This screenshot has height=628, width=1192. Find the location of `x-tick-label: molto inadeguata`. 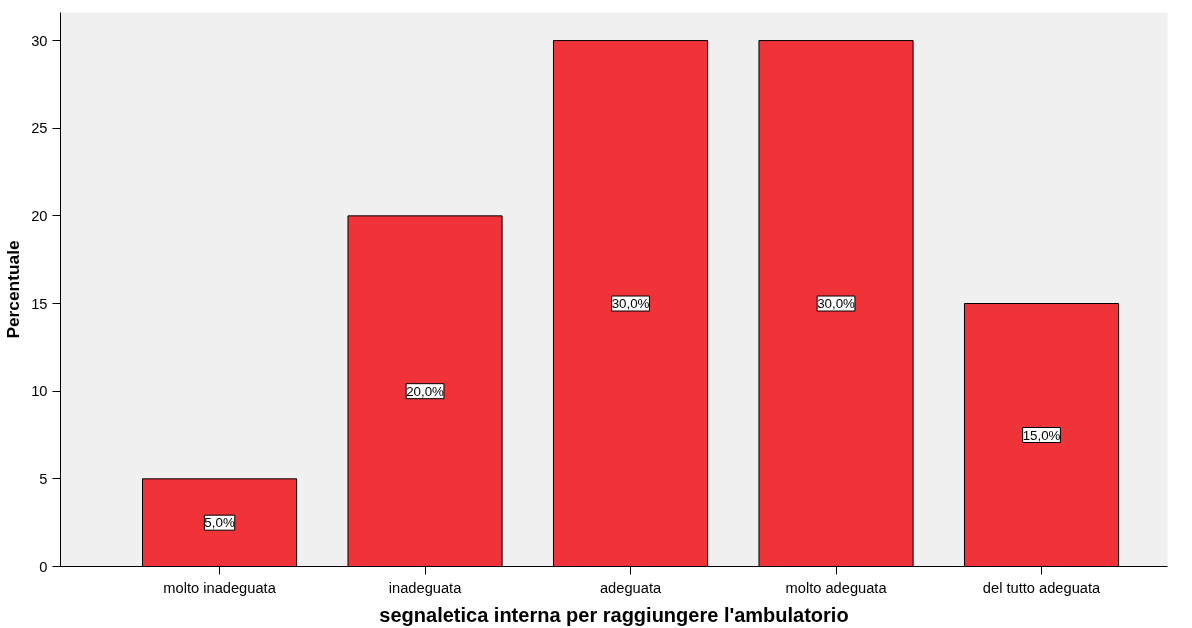

x-tick-label: molto inadeguata is located at coordinates (220, 587).